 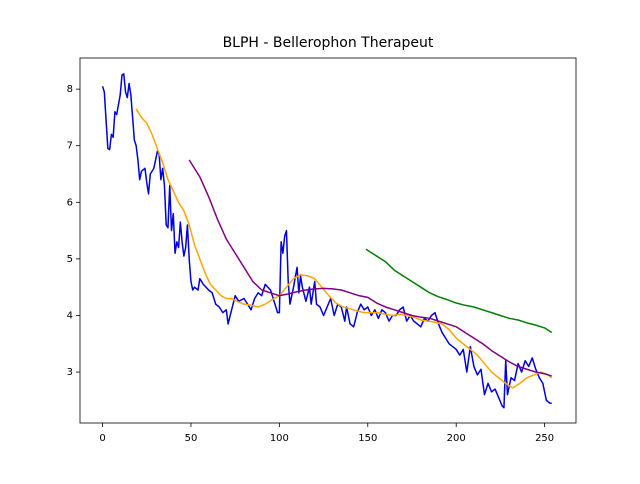 What do you see at coordinates (70, 146) in the screenshot?
I see `y-tick-label: 7` at bounding box center [70, 146].